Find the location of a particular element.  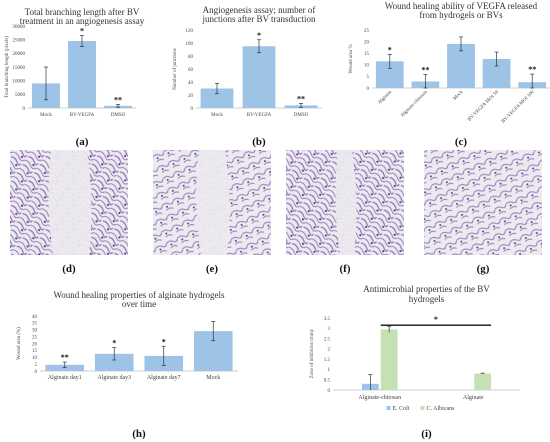

panel-label: (h) is located at coordinates (139, 434).